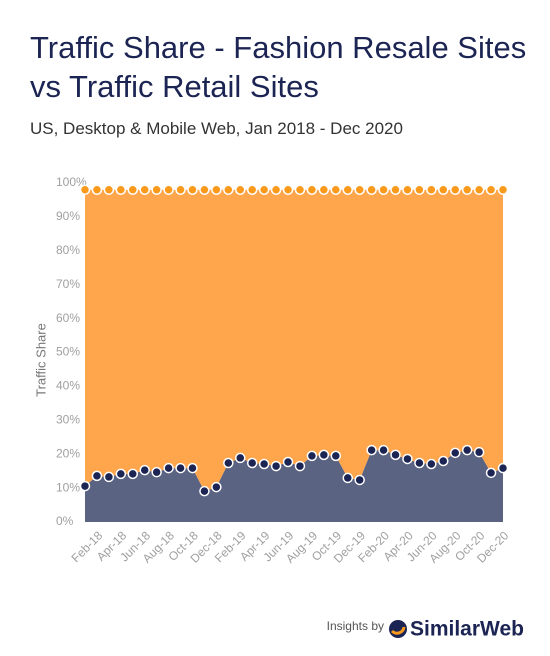 This screenshot has width=550, height=656. Describe the element at coordinates (467, 629) in the screenshot. I see `footer-brand: SimilarWeb` at that location.